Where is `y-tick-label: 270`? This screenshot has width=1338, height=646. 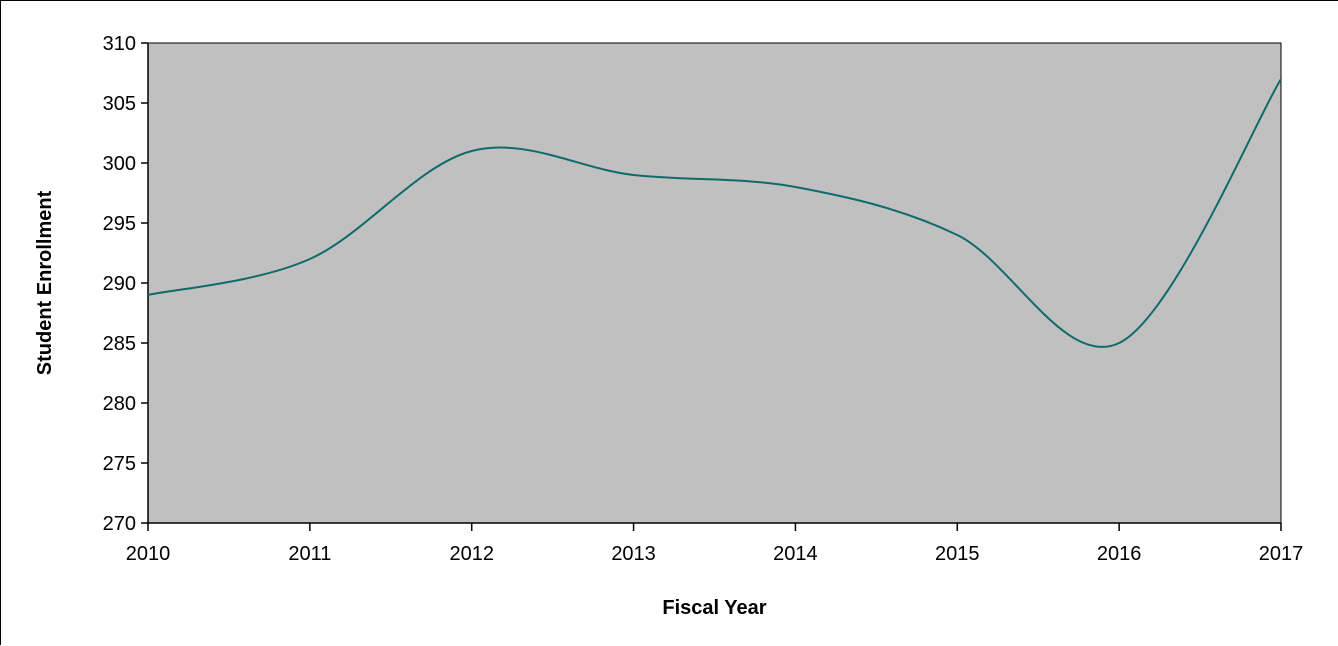 y-tick-label: 270 is located at coordinates (119, 524).